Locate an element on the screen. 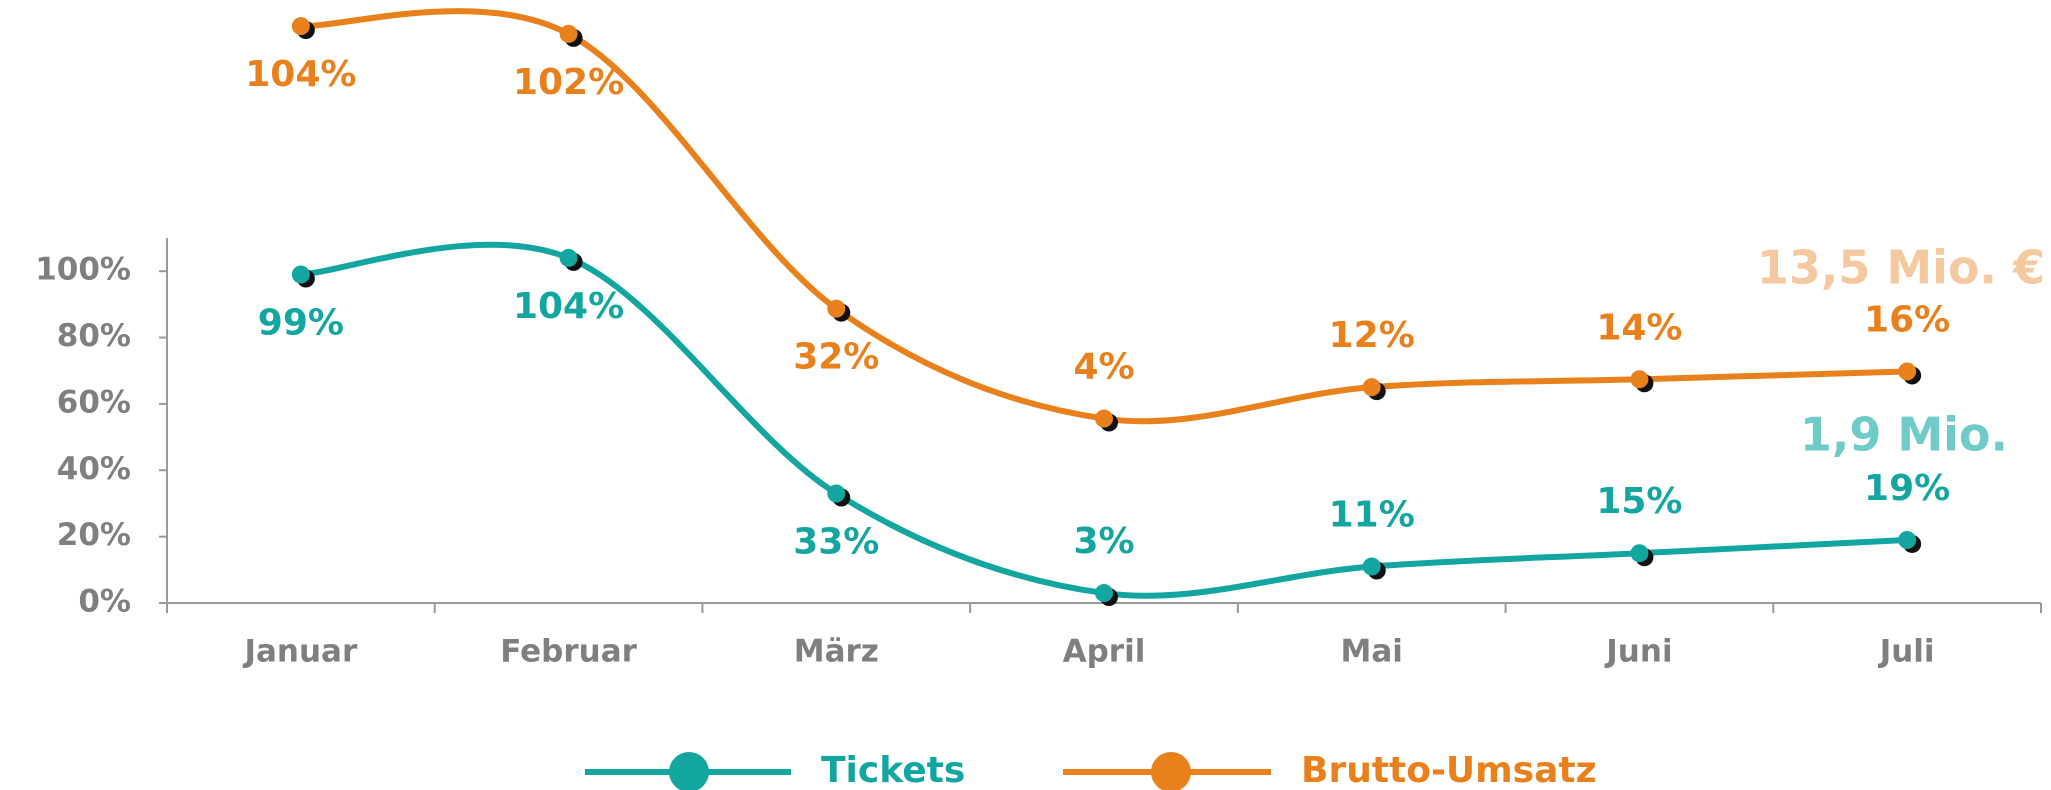 This screenshot has height=790, width=2051. x-tick-label: Januar is located at coordinates (300, 652).